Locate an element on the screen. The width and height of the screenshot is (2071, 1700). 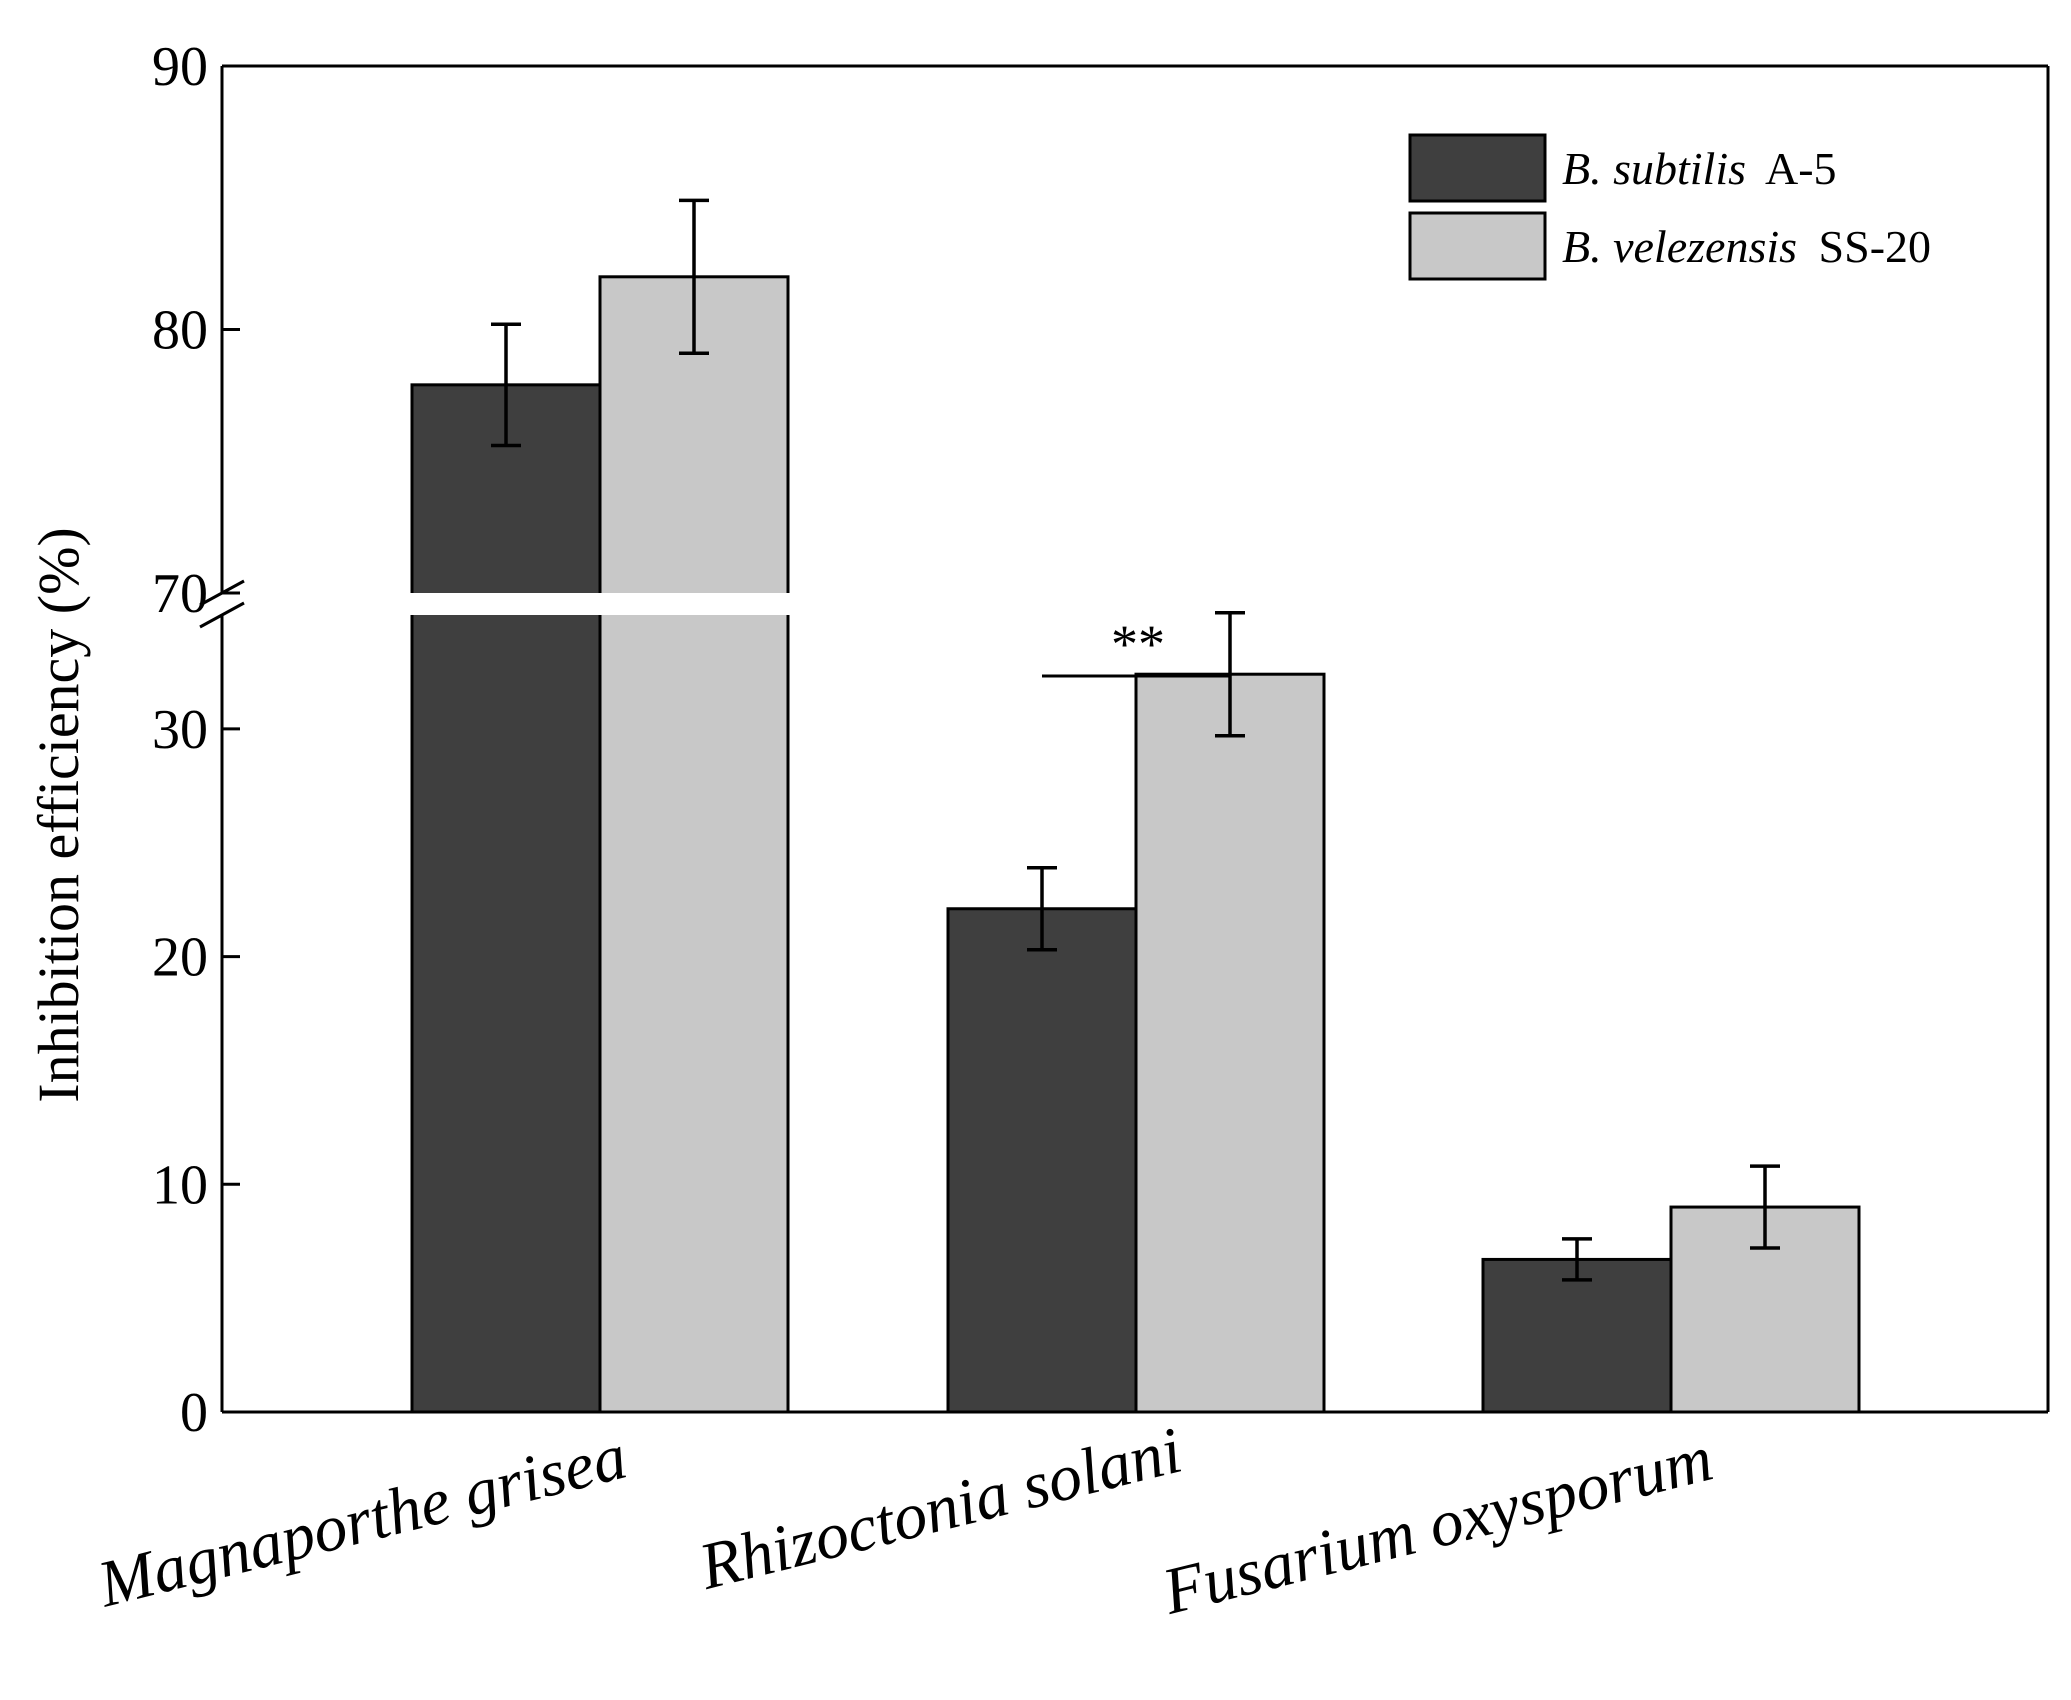
bar-b-velezensis-magnaporthe-grisea is located at coordinates (694, 844).